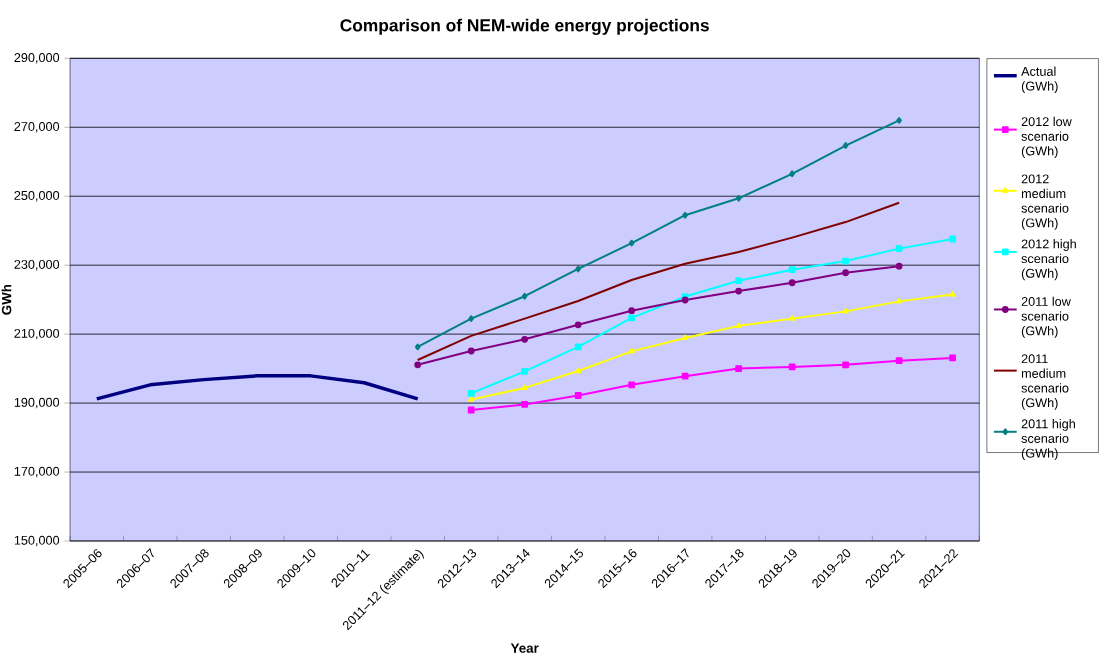 This screenshot has height=660, width=1110. I want to click on legend-label: 2012 low scenario (GWh), so click(1046, 137).